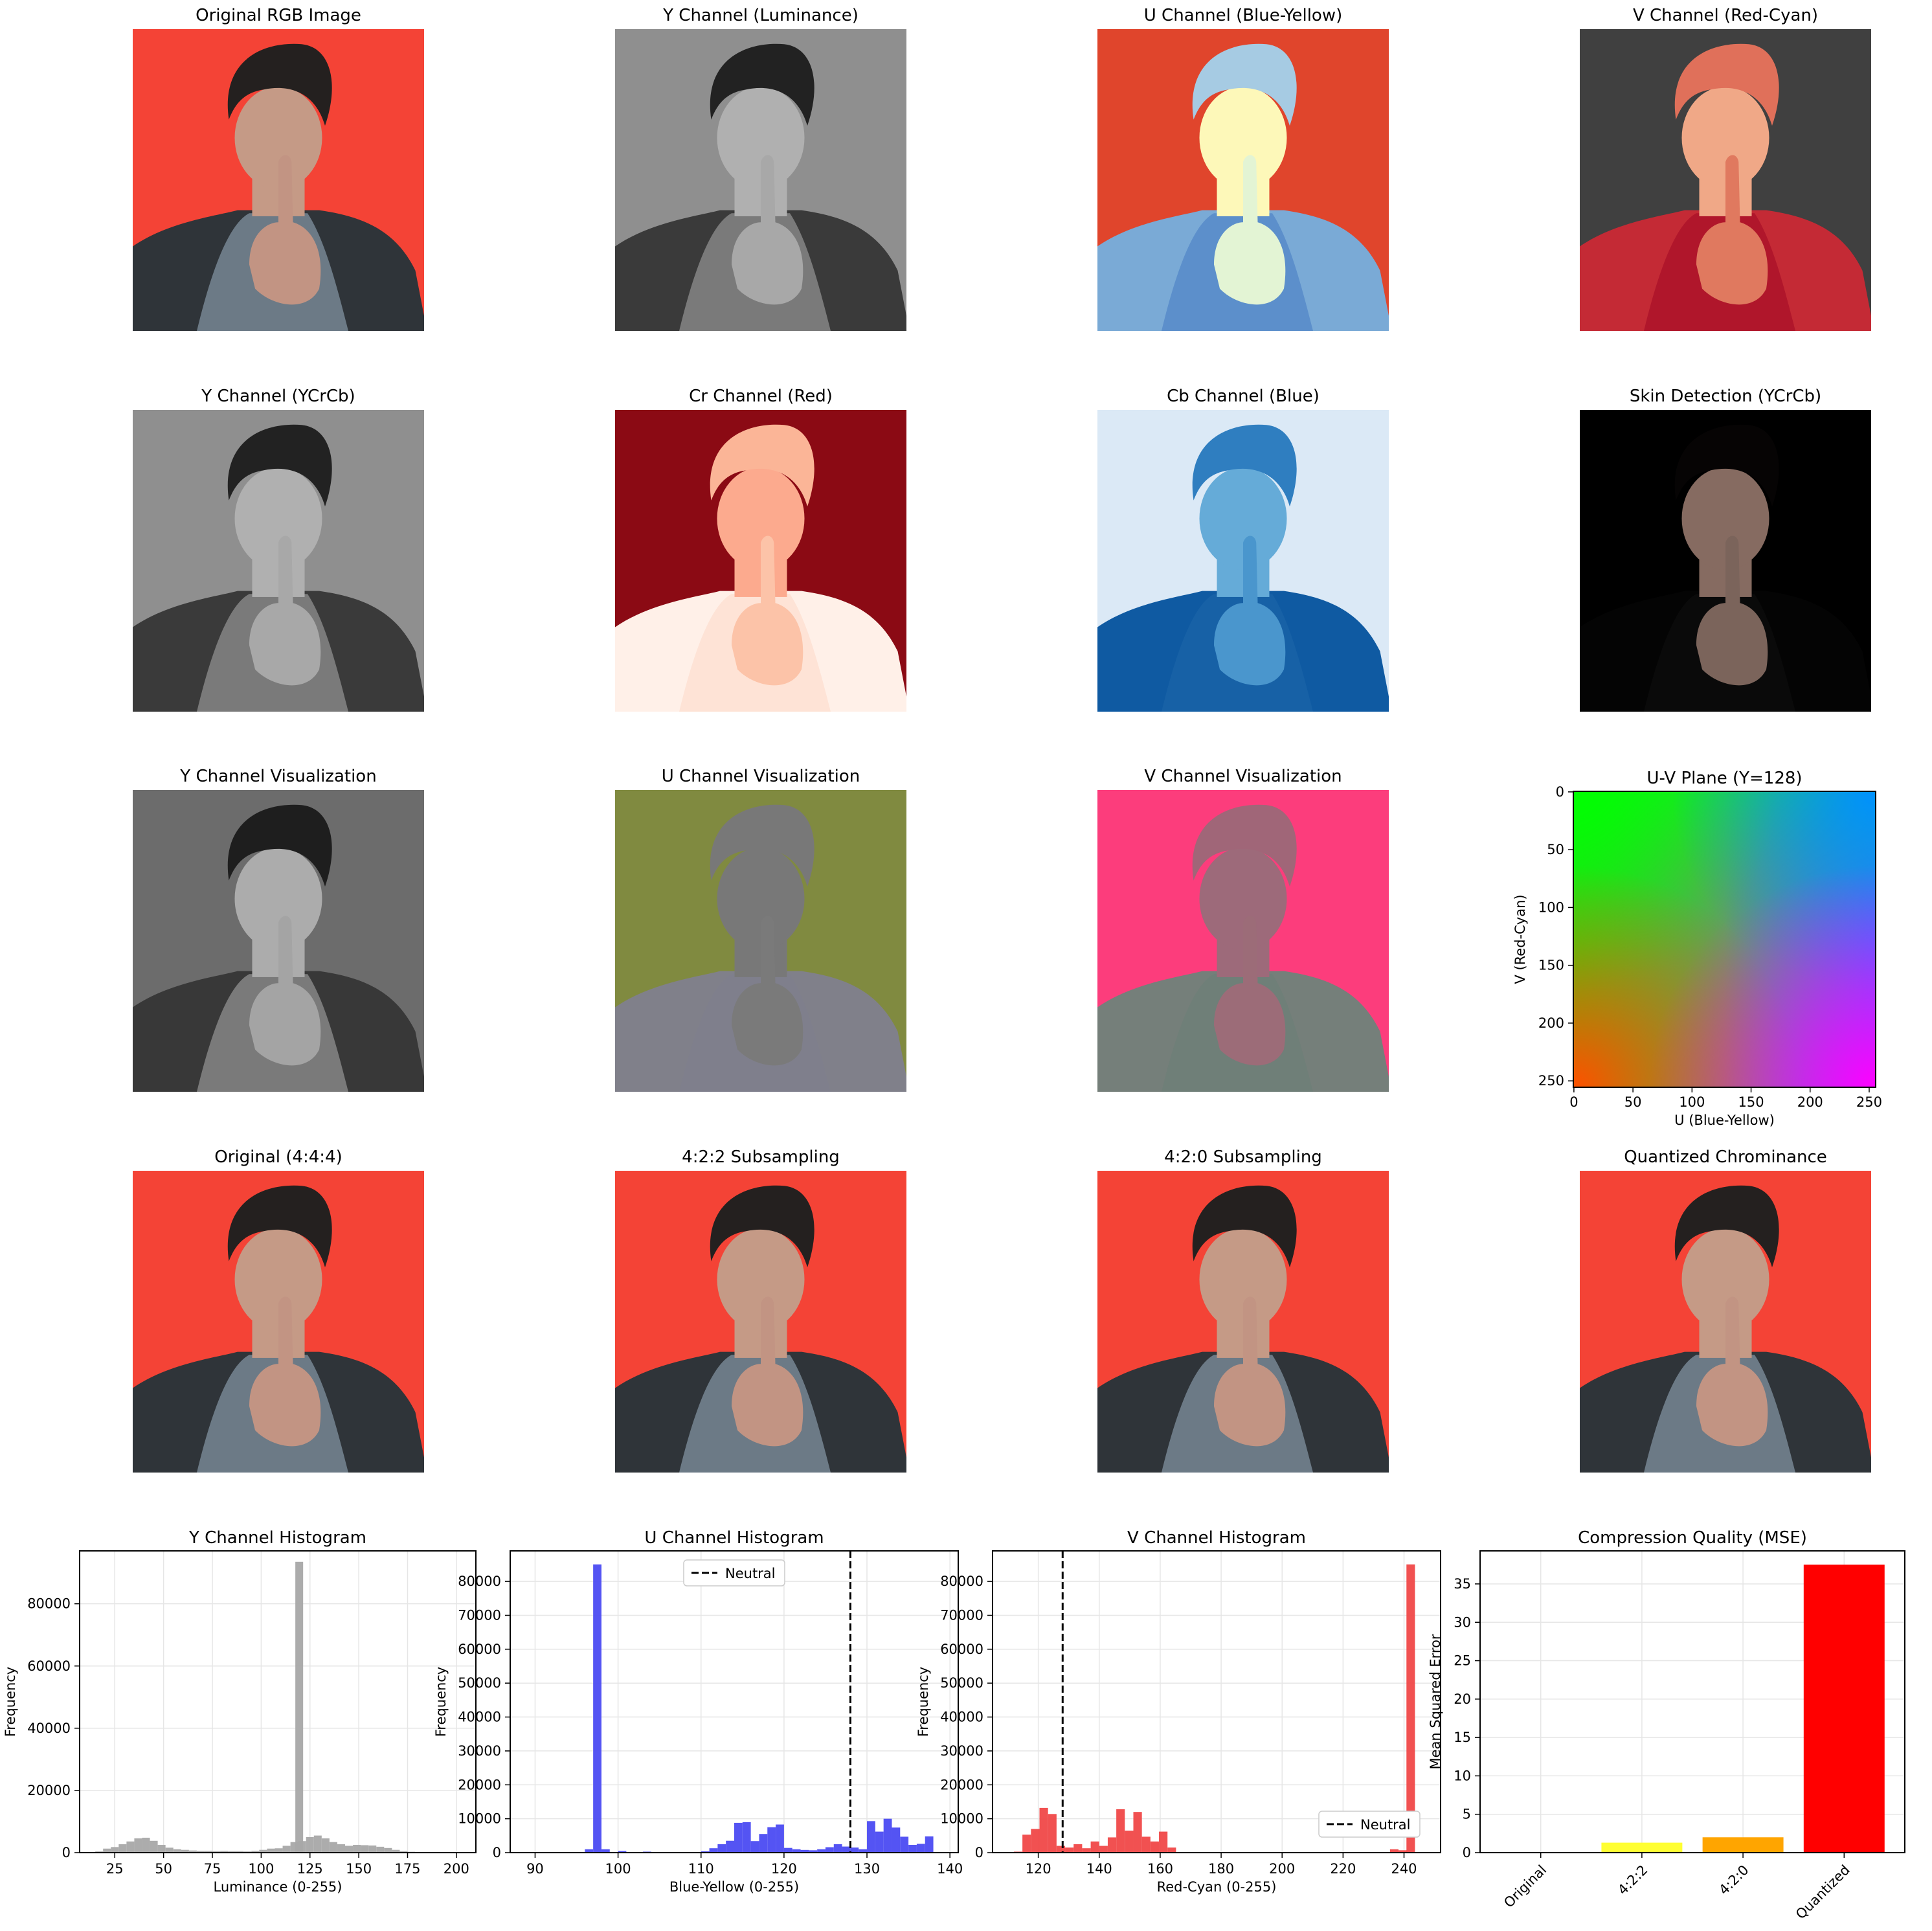  Describe the element at coordinates (1725, 396) in the screenshot. I see `panel-title: Skin Detection (YCrCb)` at that location.